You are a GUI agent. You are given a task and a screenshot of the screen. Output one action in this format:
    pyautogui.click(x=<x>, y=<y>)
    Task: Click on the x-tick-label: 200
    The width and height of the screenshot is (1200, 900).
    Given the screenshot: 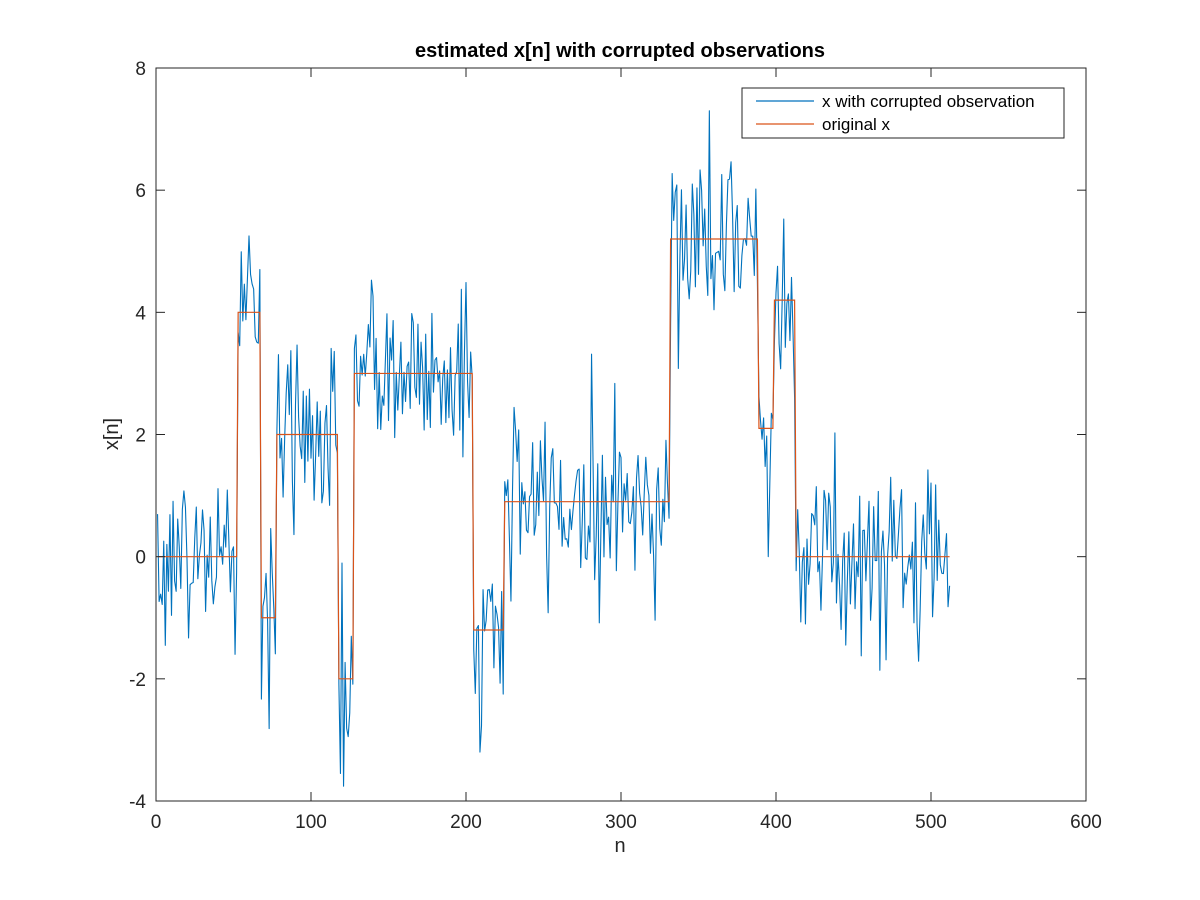 What is the action you would take?
    pyautogui.click(x=466, y=822)
    